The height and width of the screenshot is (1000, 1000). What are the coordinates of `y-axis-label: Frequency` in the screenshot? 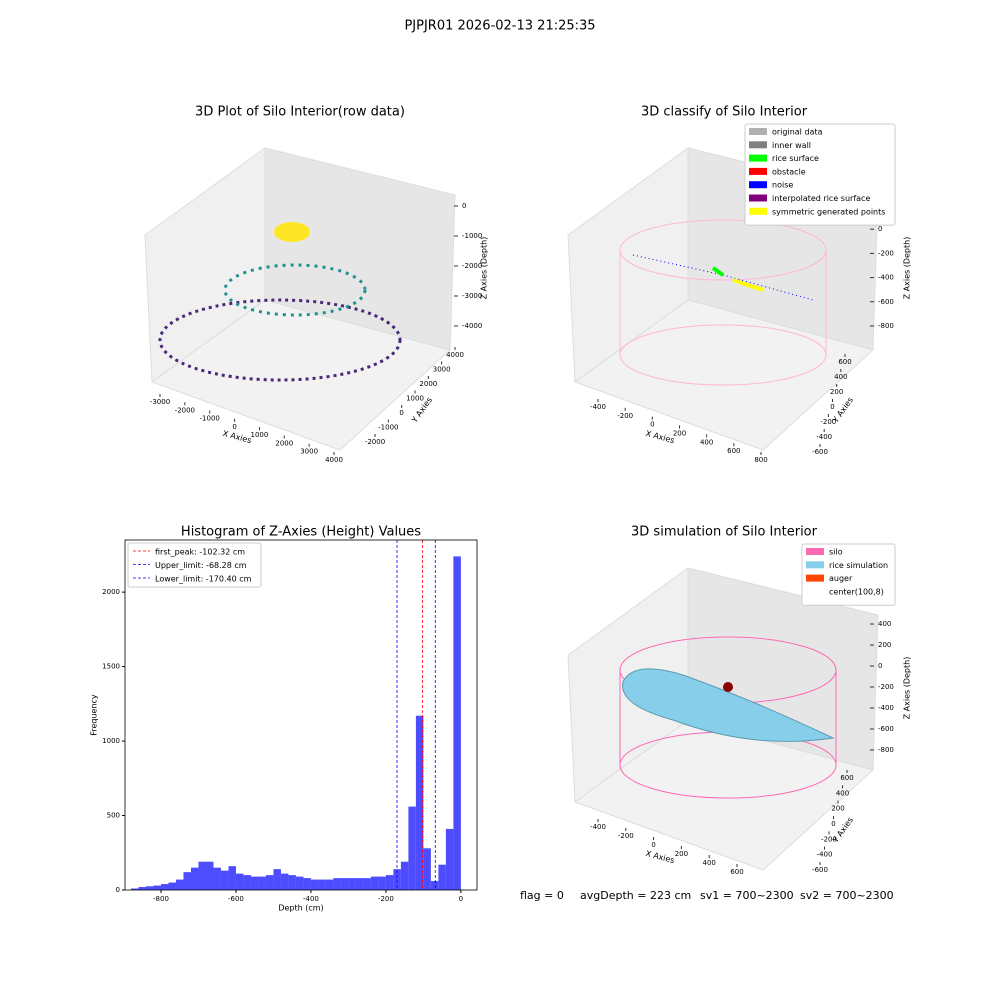 It's located at (94, 715).